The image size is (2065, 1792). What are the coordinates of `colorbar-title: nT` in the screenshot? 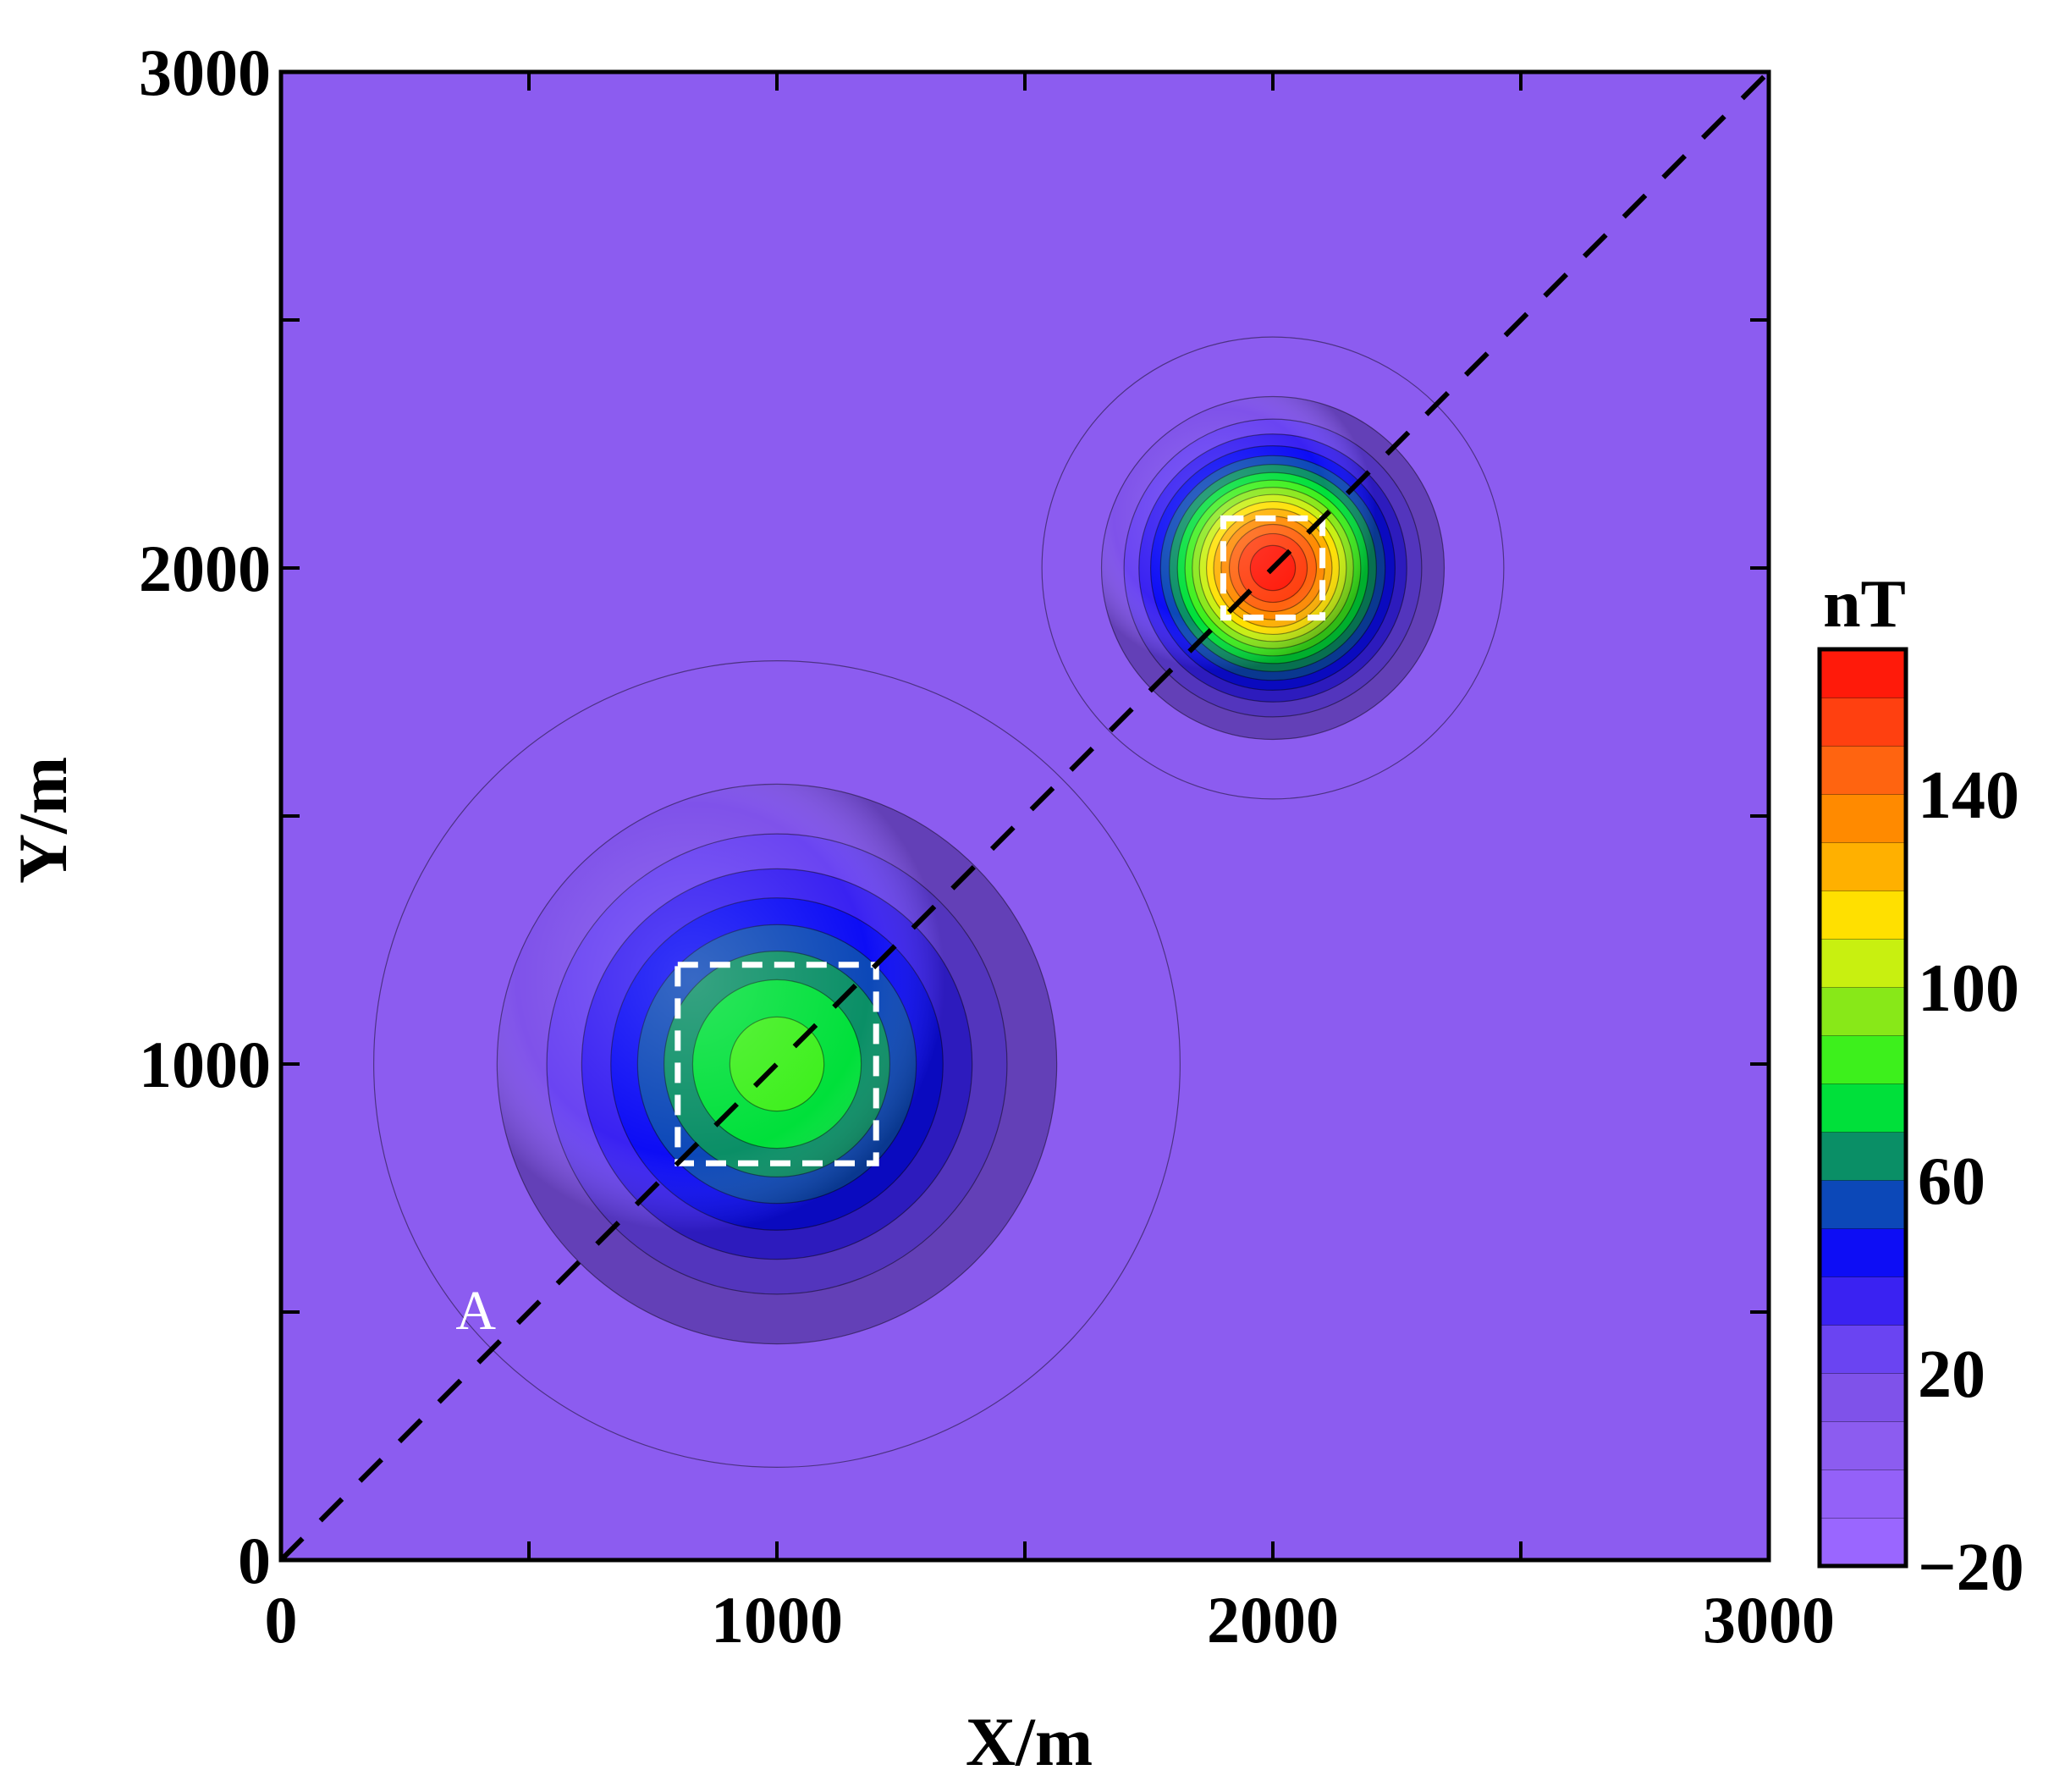 It's located at (1864, 605).